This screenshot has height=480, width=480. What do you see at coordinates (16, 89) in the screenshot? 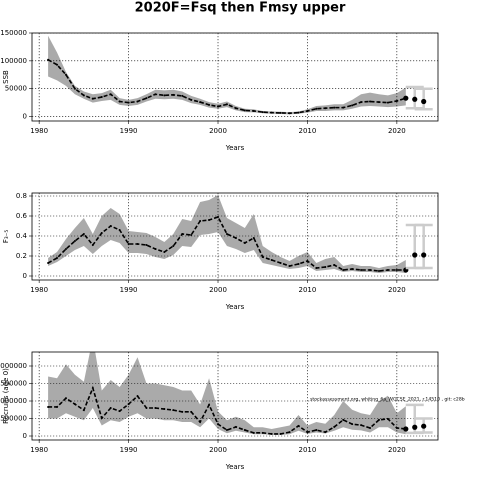
I see `y-tick-label: 50000` at bounding box center [16, 89].